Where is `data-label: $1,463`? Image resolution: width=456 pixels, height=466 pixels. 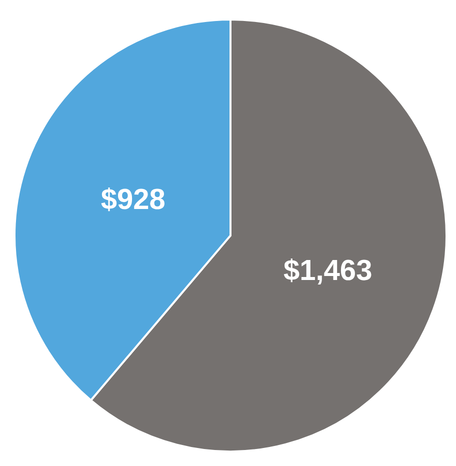 data-label: $1,463 is located at coordinates (327, 271).